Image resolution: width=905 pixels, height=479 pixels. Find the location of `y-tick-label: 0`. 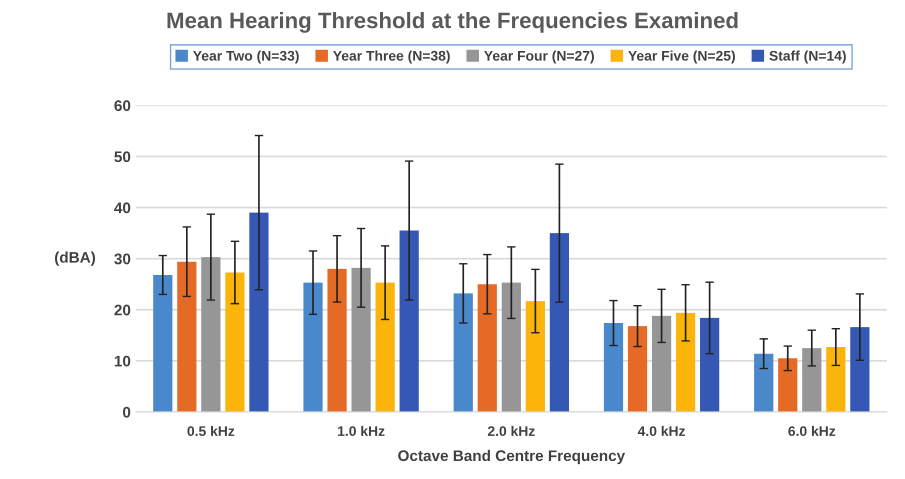

y-tick-label: 0 is located at coordinates (126, 412).